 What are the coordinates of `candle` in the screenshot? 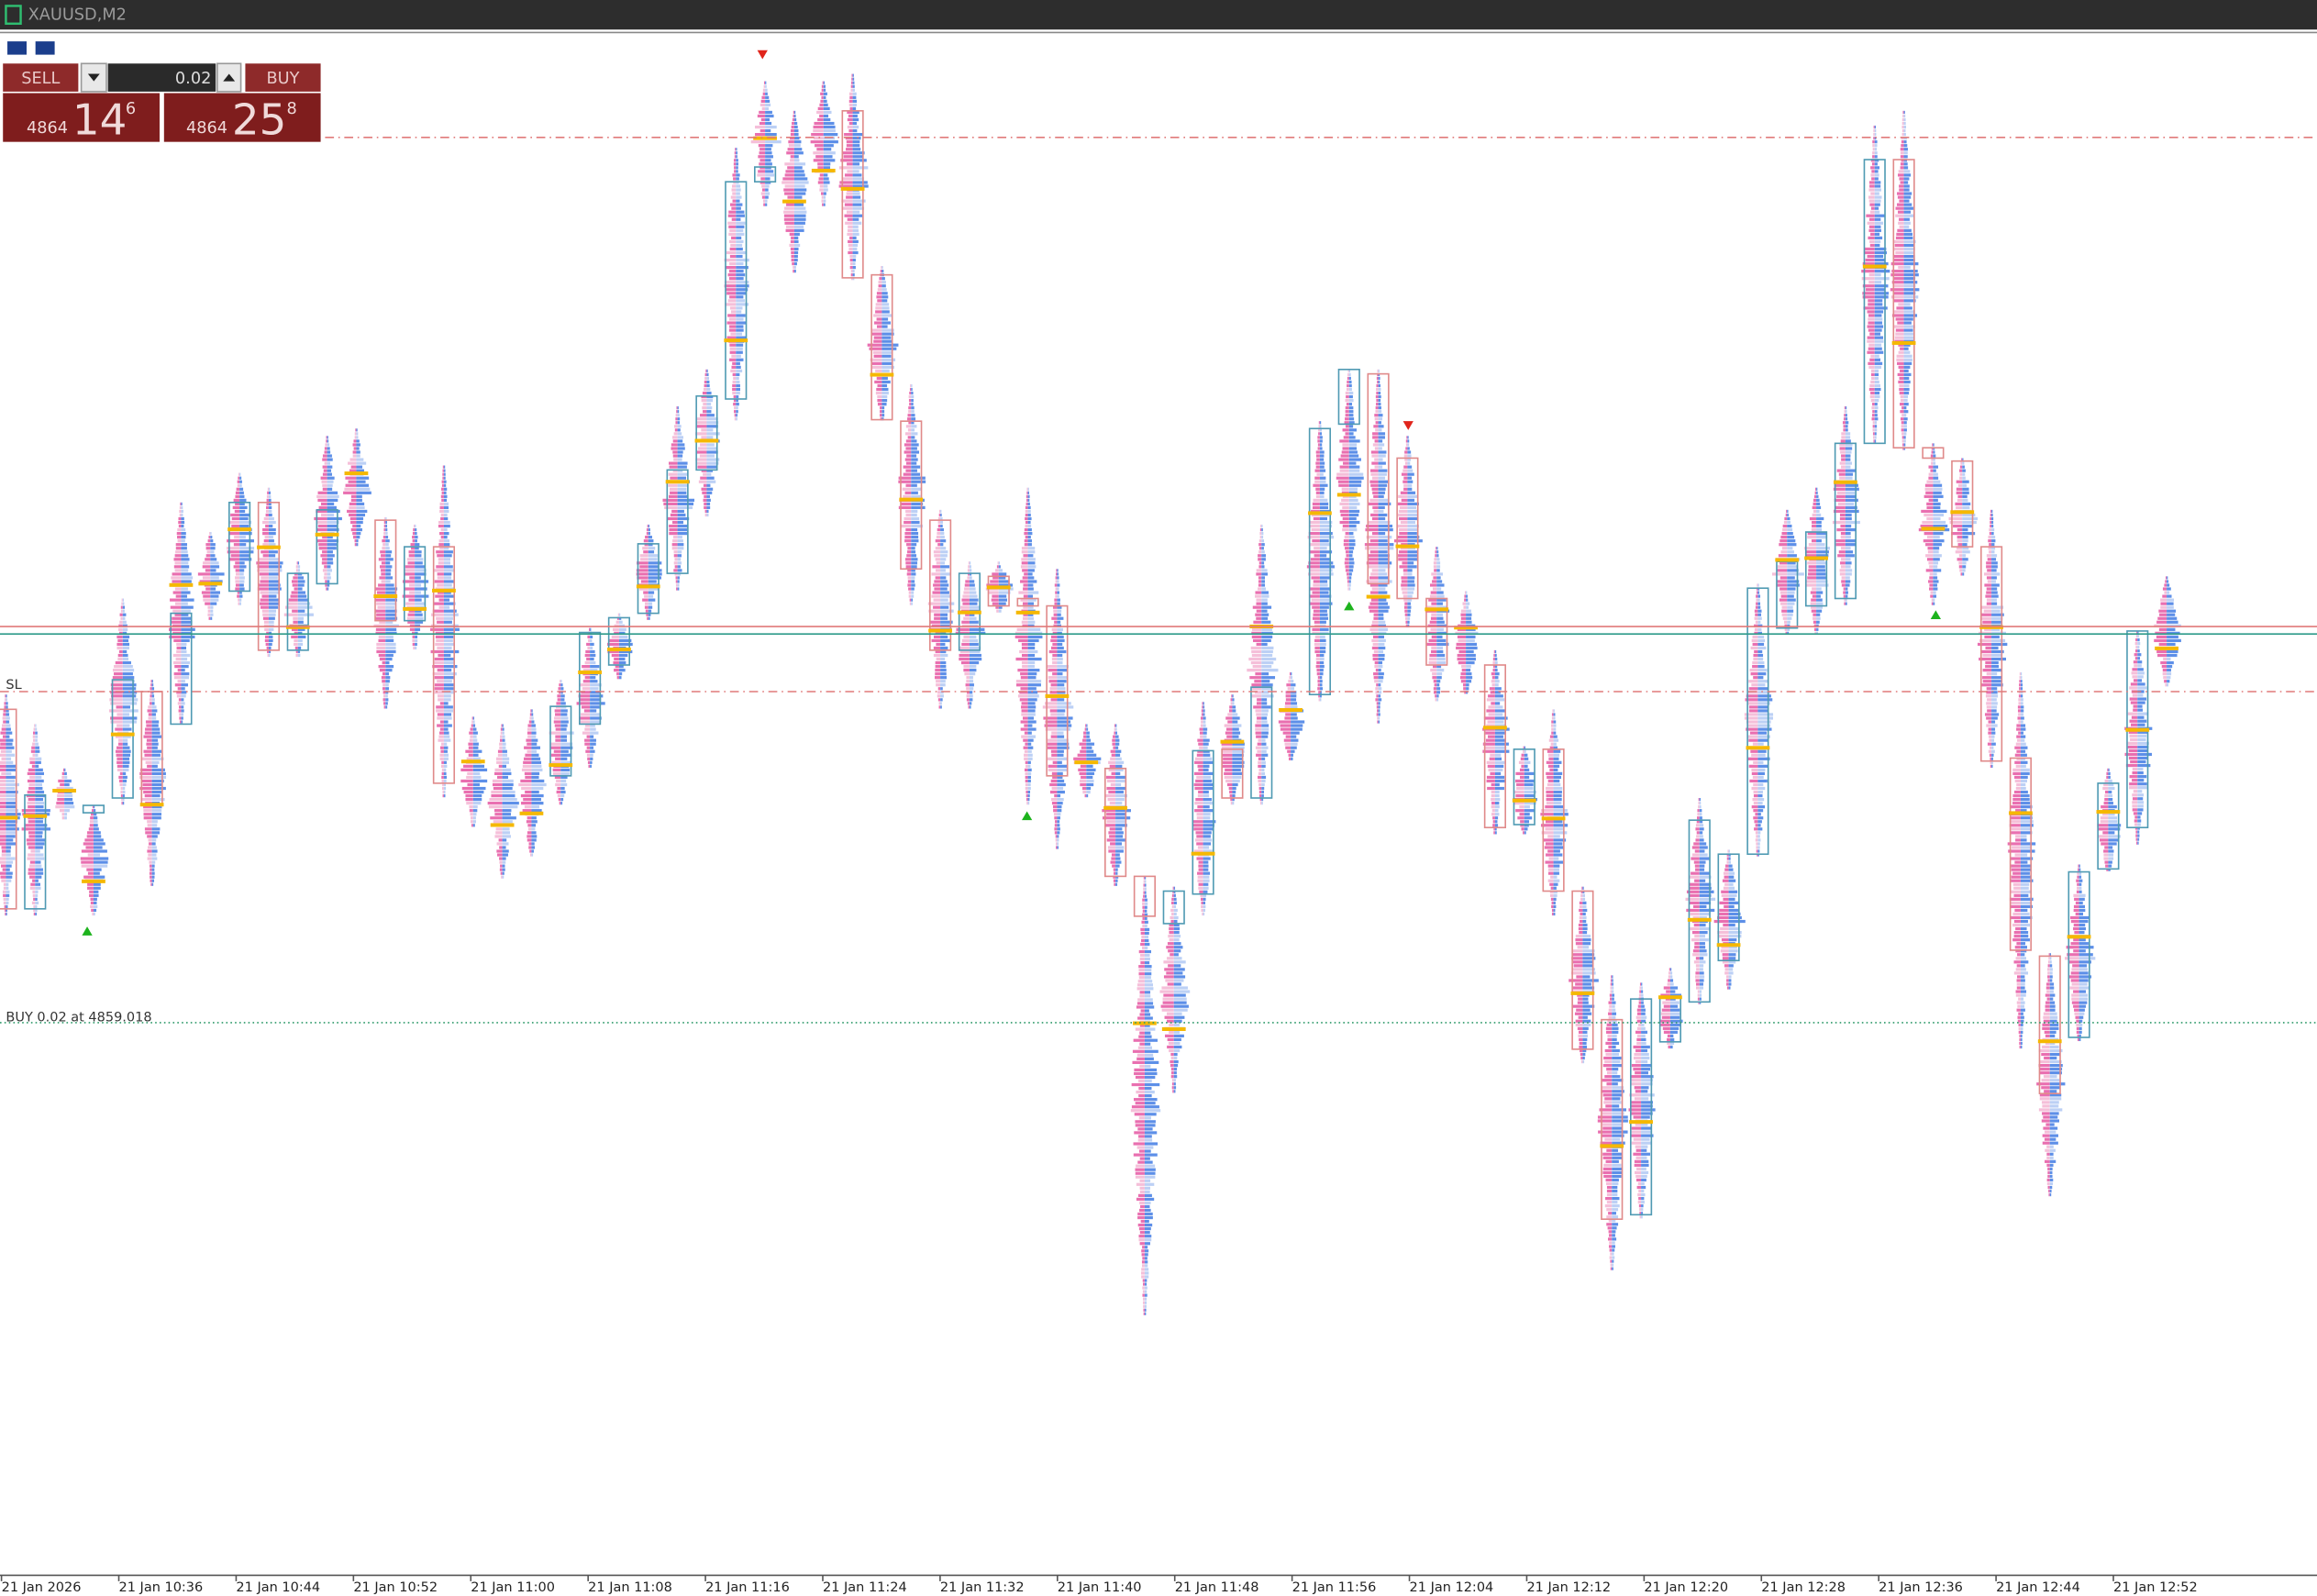 It's located at (269, 572).